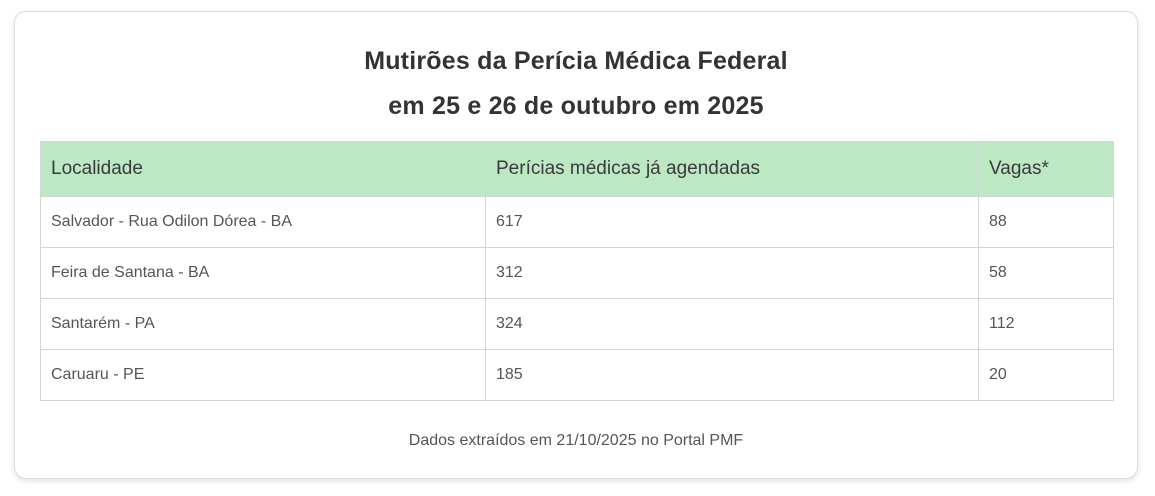 This screenshot has width=1155, height=496. What do you see at coordinates (263, 375) in the screenshot?
I see `cell-localidade: Caruaru - PE` at bounding box center [263, 375].